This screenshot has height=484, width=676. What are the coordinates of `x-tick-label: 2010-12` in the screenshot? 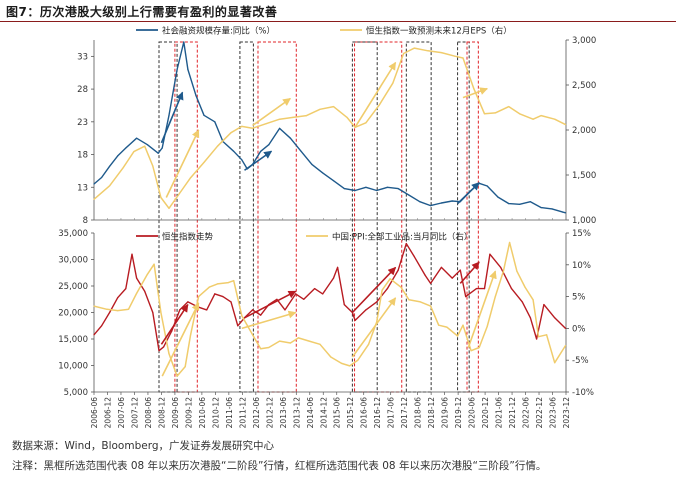 It's located at (215, 413).